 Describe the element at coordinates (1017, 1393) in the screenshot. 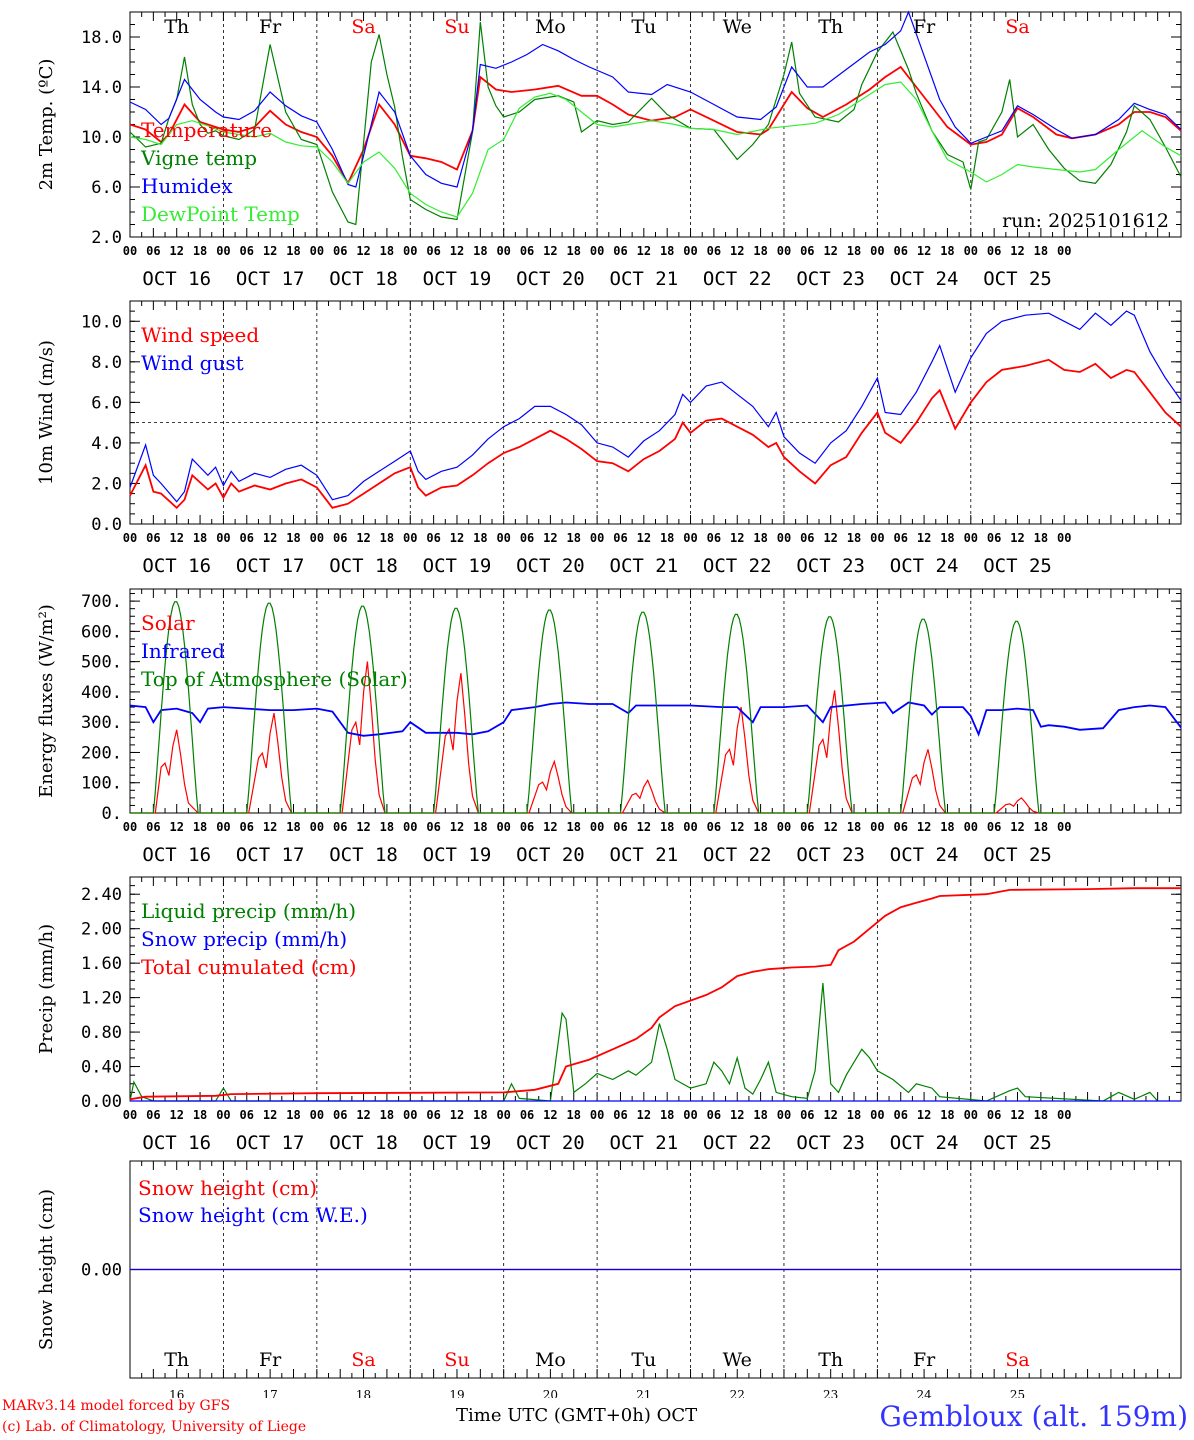

I see `day-number-label: 25` at that location.